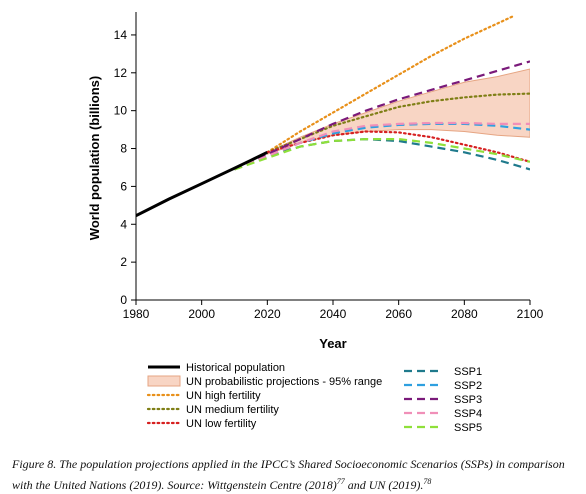 This screenshot has width=586, height=494. I want to click on y-tick-label: 14, so click(121, 35).